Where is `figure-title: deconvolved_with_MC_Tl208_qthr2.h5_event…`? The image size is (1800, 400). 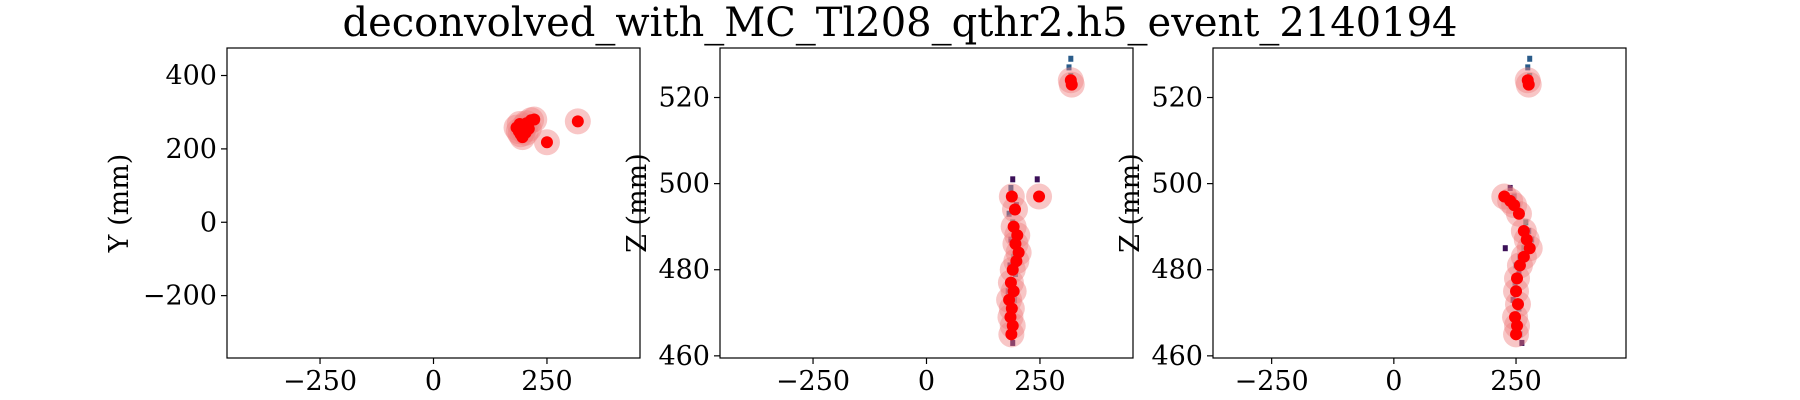
figure-title: deconvolved_with_MC_Tl208_qthr2.h5_event… is located at coordinates (900, 23).